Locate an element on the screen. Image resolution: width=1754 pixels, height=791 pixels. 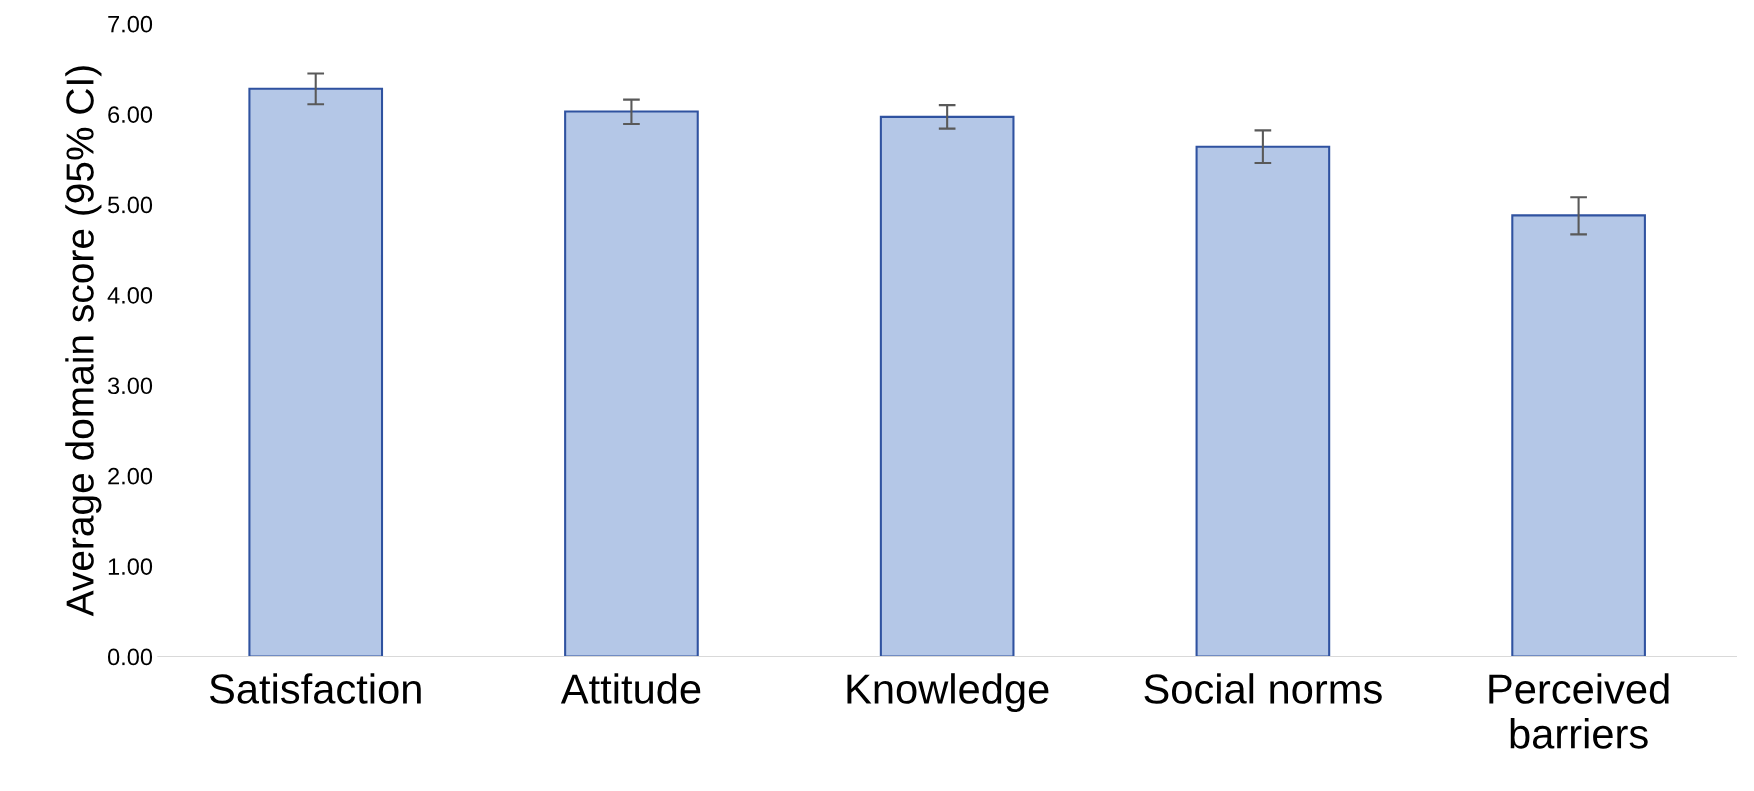
y-tick-label: 1.00 is located at coordinates (130, 566).